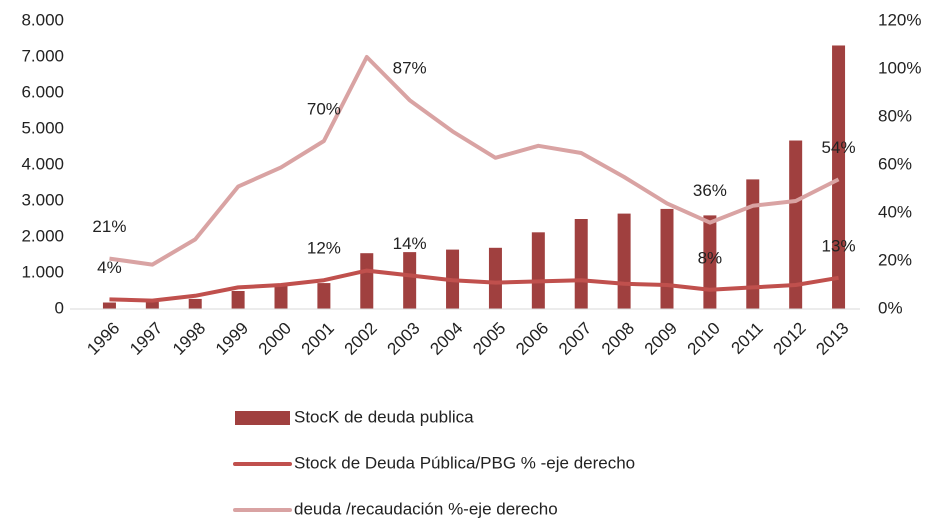 Image resolution: width=940 pixels, height=520 pixels. Describe the element at coordinates (890, 307) in the screenshot. I see `y2-tick-label: 0%` at that location.